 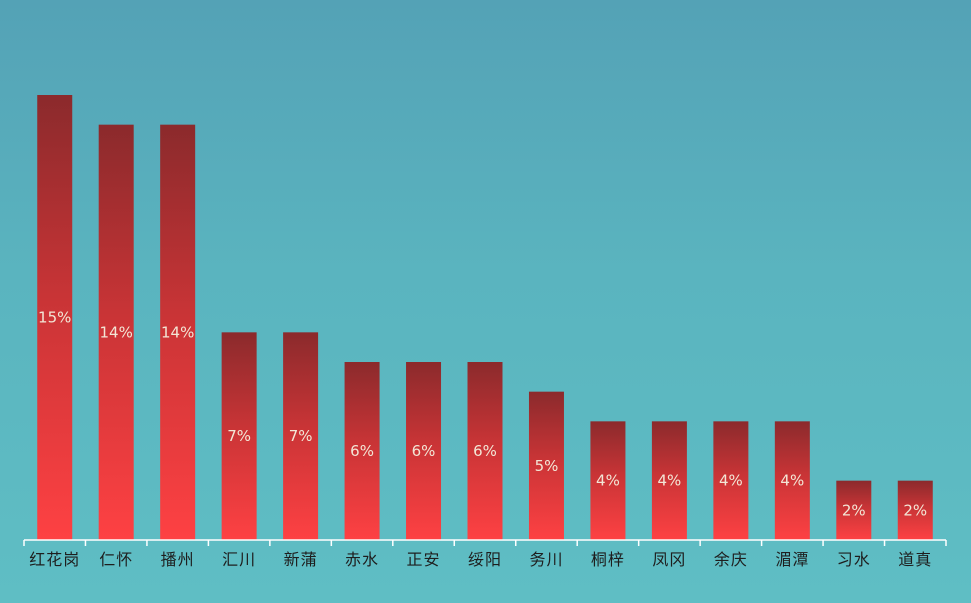 What do you see at coordinates (854, 559) in the screenshot?
I see `x-tick-label: 习水` at bounding box center [854, 559].